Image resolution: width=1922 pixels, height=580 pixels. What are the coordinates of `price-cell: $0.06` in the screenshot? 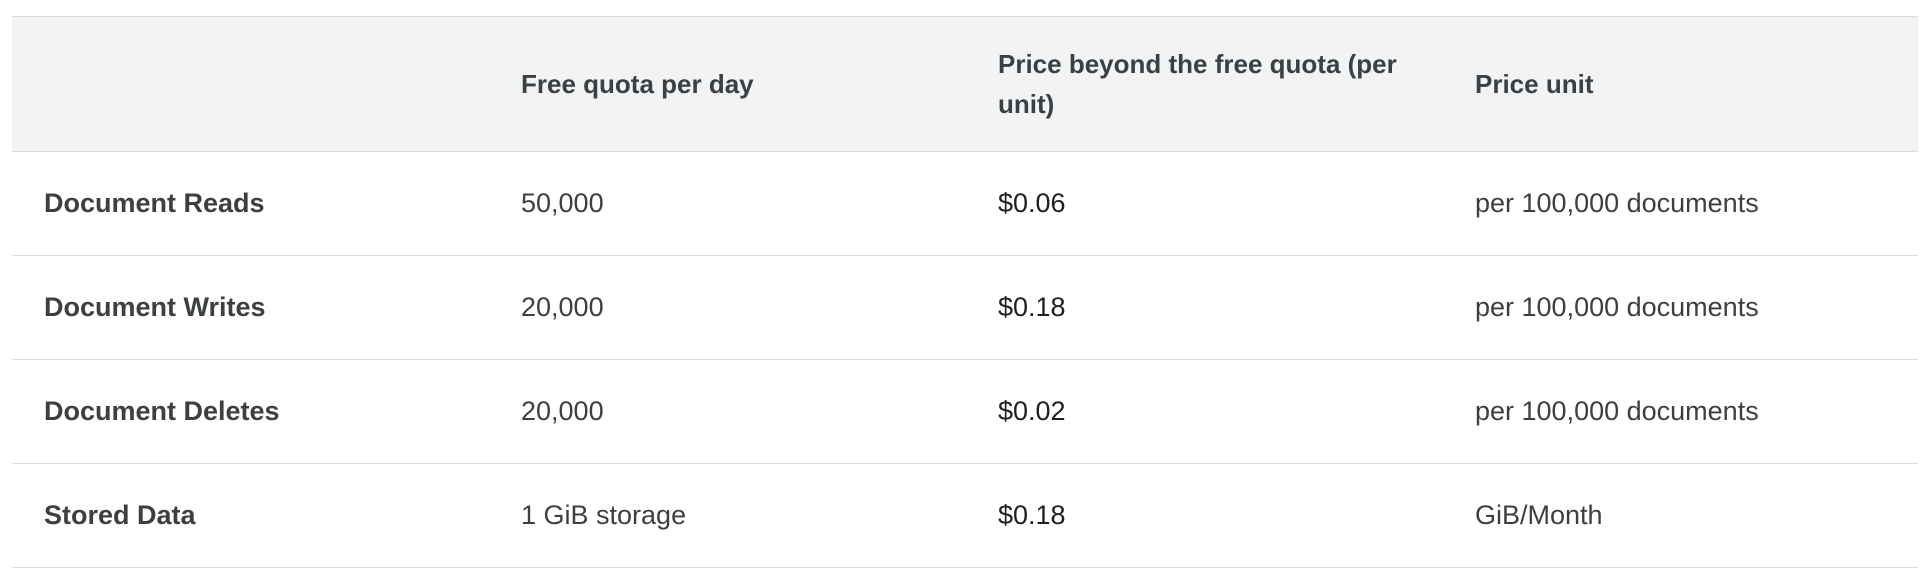 It's located at (1204, 203).